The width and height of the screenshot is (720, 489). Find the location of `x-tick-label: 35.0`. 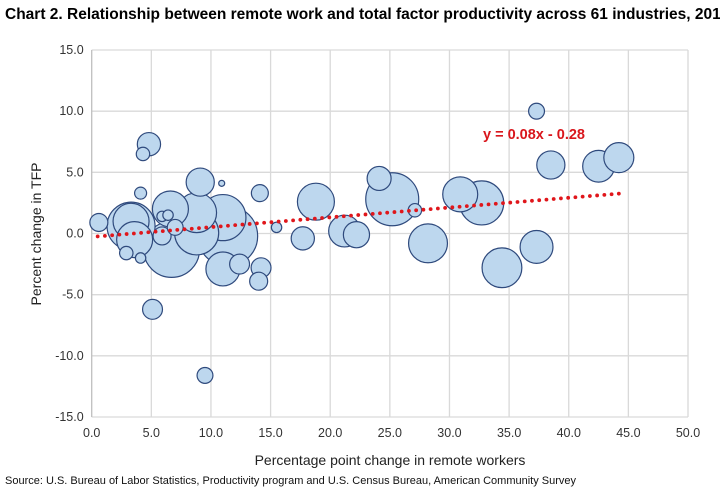

x-tick-label: 35.0 is located at coordinates (509, 433).